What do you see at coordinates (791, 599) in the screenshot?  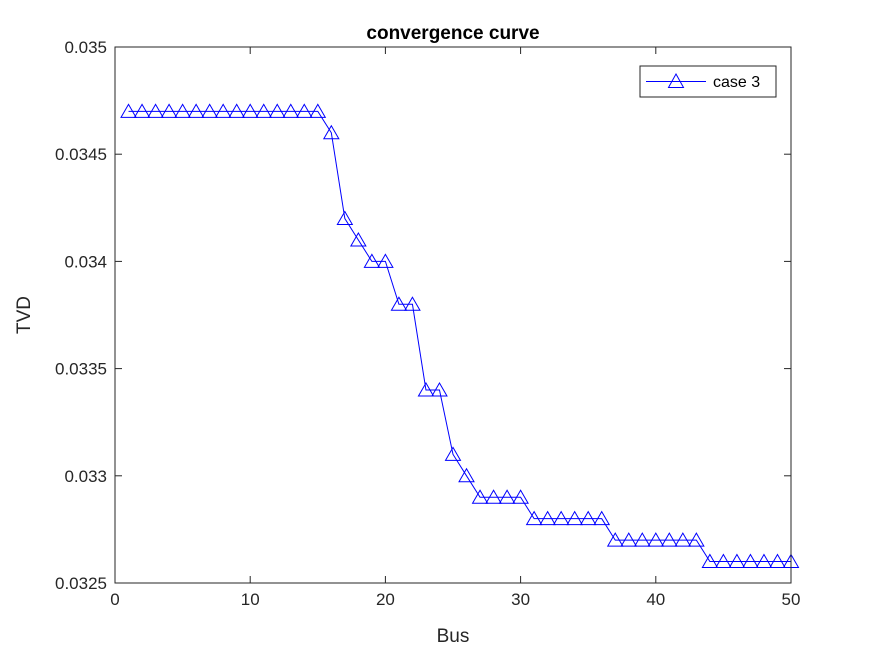 I see `x-tick-label: 50` at bounding box center [791, 599].